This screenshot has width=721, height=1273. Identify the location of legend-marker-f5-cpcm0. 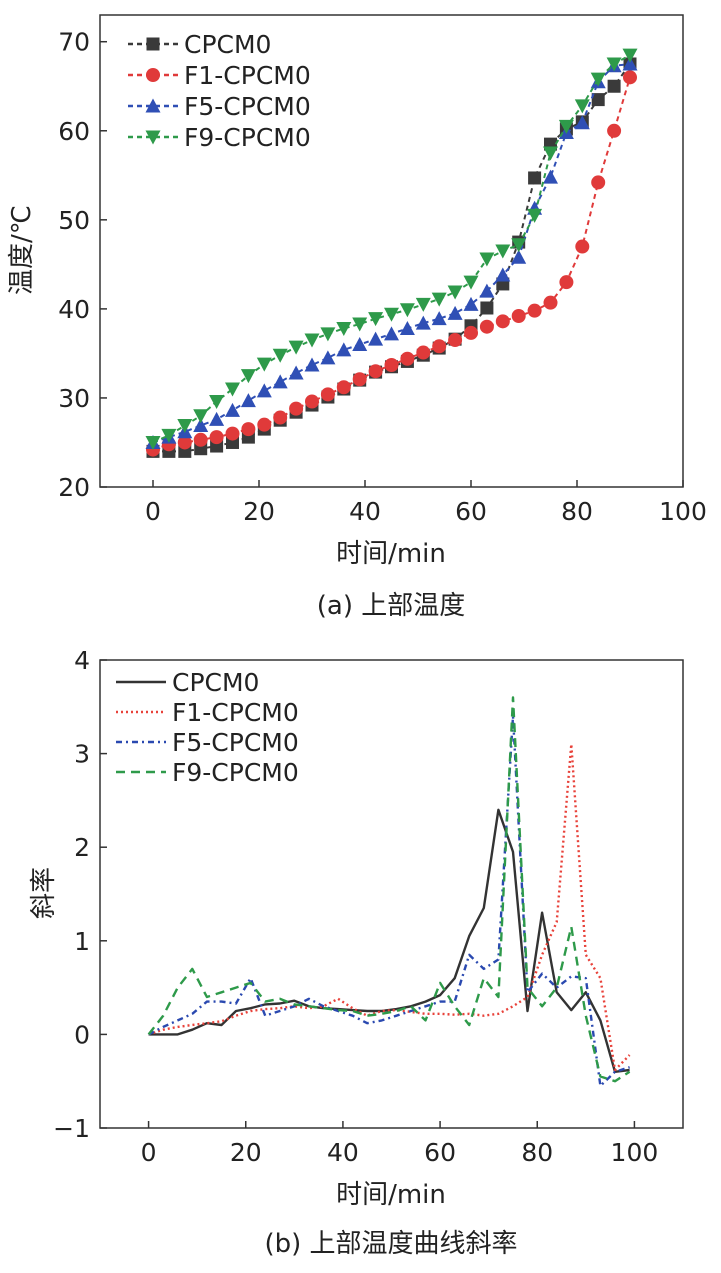
(153, 105).